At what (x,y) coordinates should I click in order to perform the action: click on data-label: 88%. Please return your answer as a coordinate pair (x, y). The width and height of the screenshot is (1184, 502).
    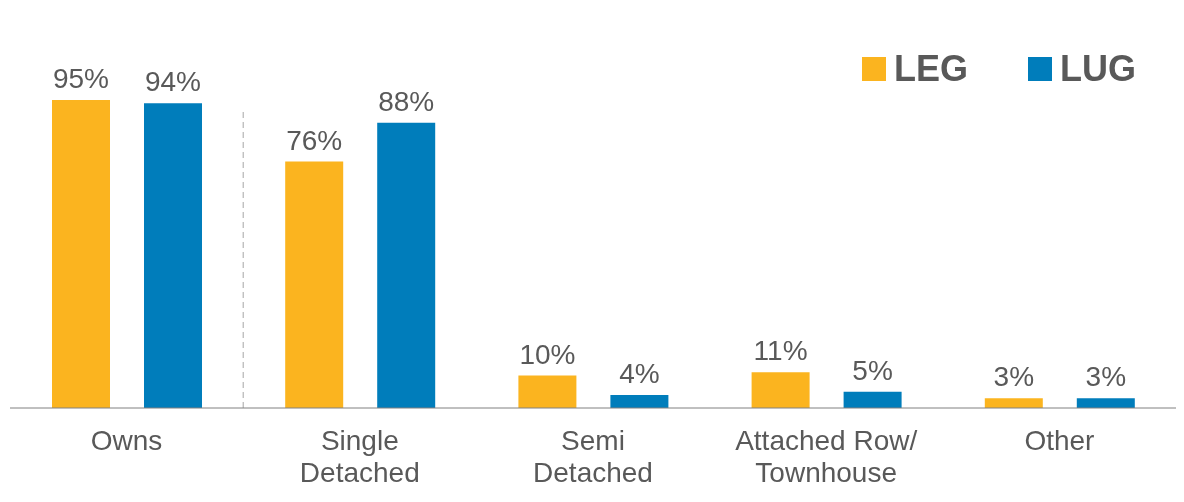
    Looking at the image, I should click on (406, 101).